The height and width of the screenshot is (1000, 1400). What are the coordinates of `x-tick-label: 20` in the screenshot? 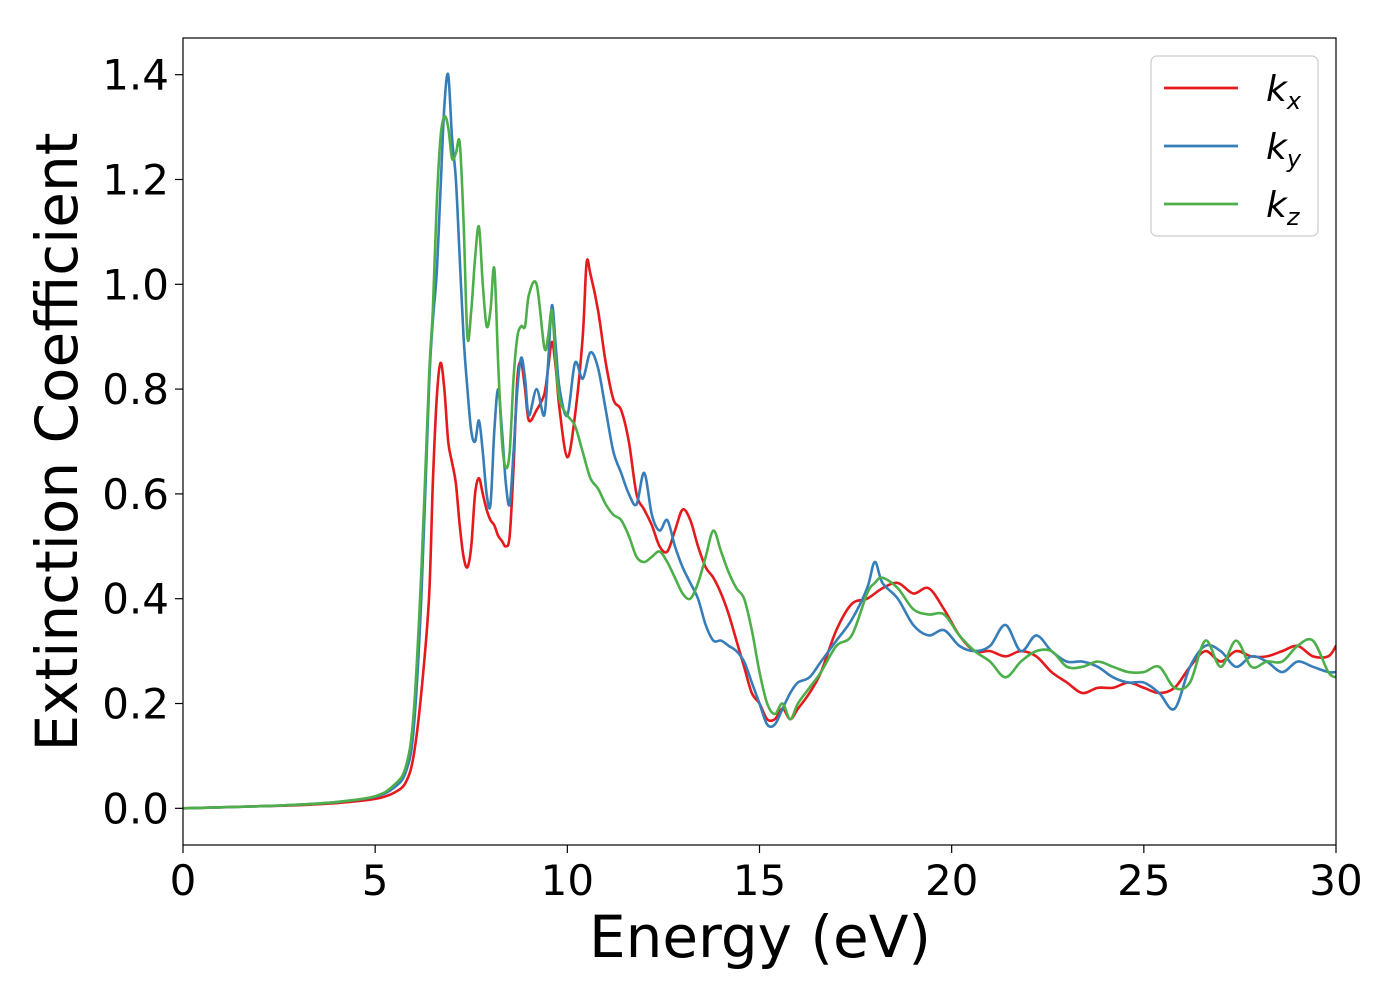 It's located at (951, 880).